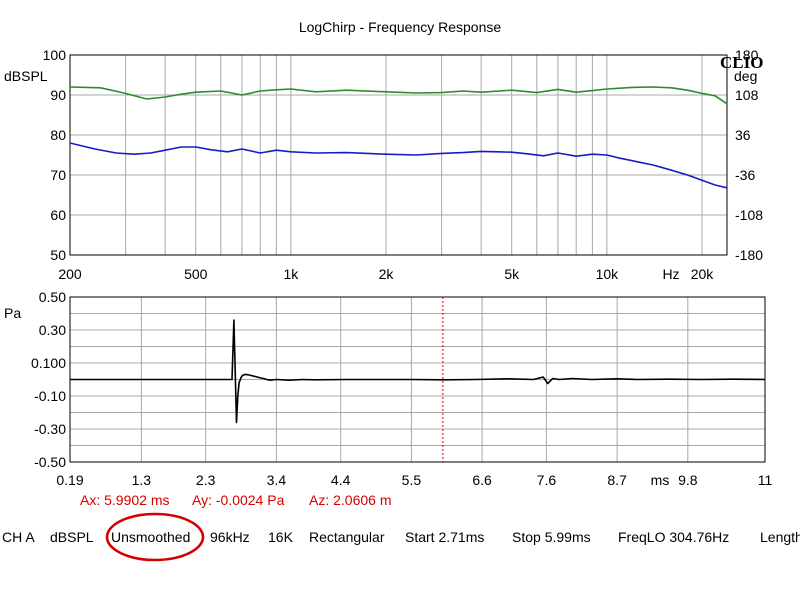 The image size is (800, 600). Describe the element at coordinates (206, 480) in the screenshot. I see `bottom-x-tick-label: 2.3` at that location.